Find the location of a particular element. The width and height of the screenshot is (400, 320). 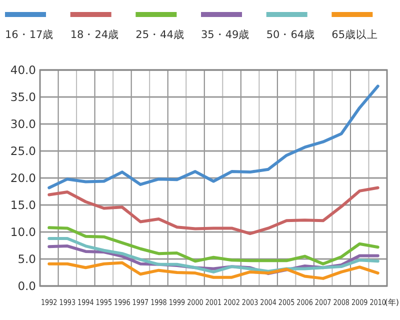

y-tick-label: 0.0 is located at coordinates (27, 286).